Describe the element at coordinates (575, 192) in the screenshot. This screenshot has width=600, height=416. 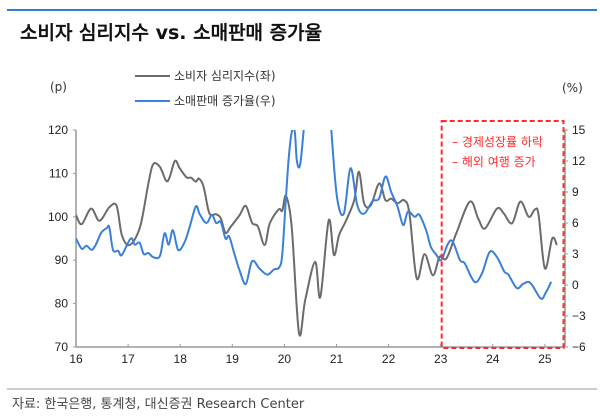
I see `right-tick-label: 9` at that location.